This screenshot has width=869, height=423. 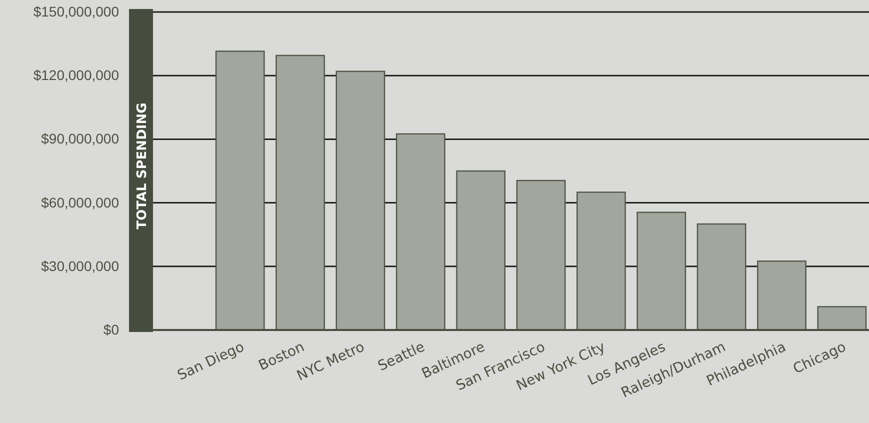 What do you see at coordinates (76, 75) in the screenshot?
I see `y-tick-label: $120,000,000` at bounding box center [76, 75].